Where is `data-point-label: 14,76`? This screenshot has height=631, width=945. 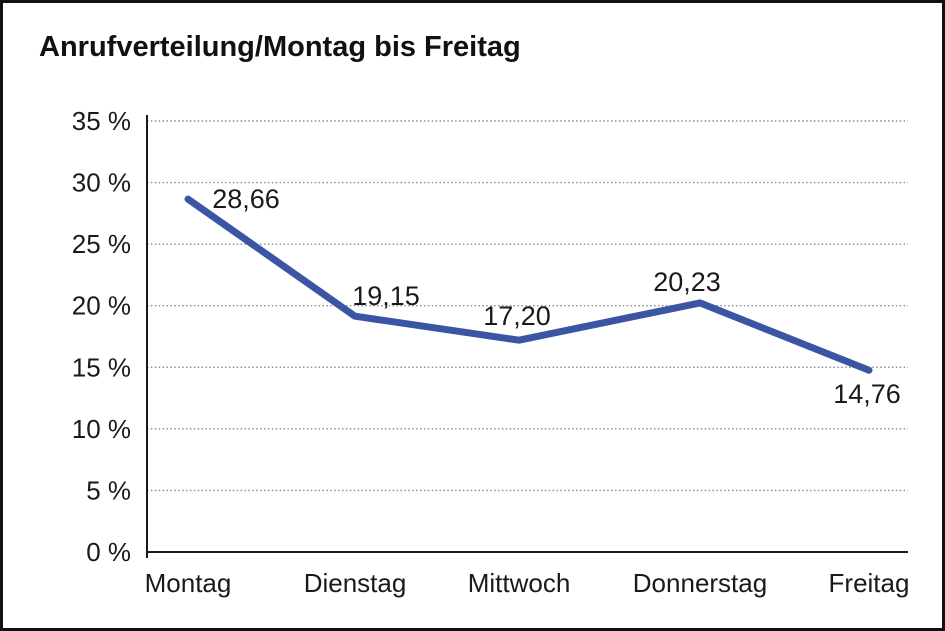
data-point-label: 14,76 is located at coordinates (867, 394).